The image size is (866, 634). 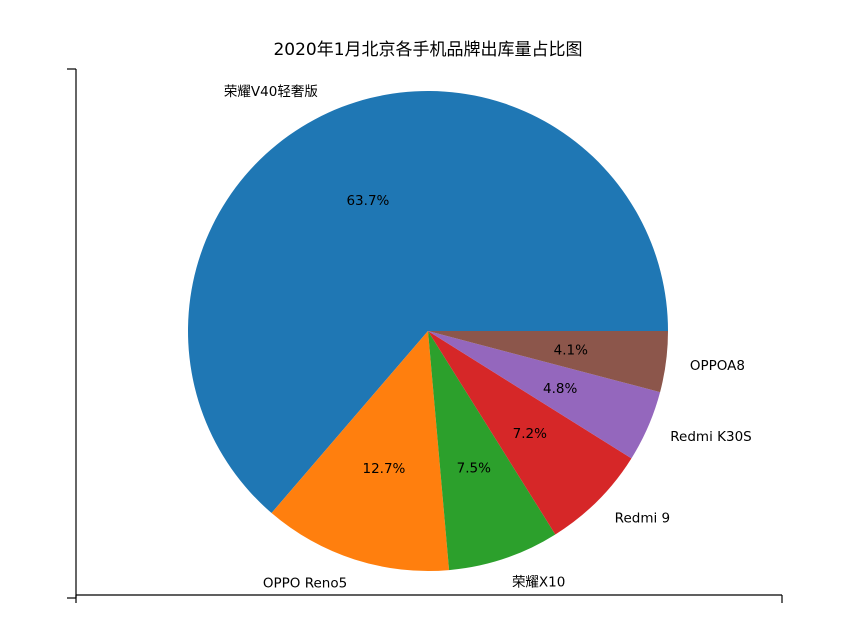 What do you see at coordinates (571, 350) in the screenshot?
I see `percent-label-6: 4.1%` at bounding box center [571, 350].